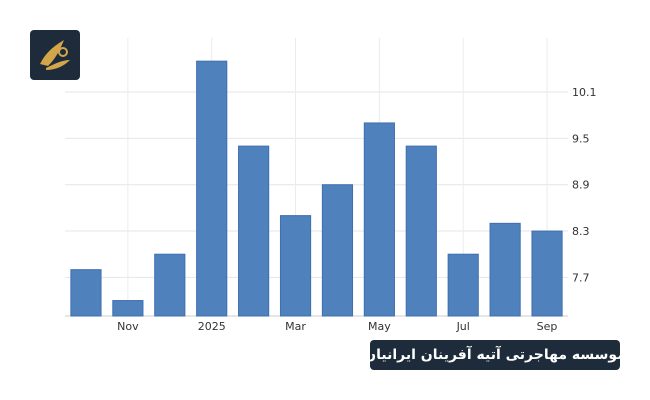  I want to click on bar-jul, so click(463, 285).